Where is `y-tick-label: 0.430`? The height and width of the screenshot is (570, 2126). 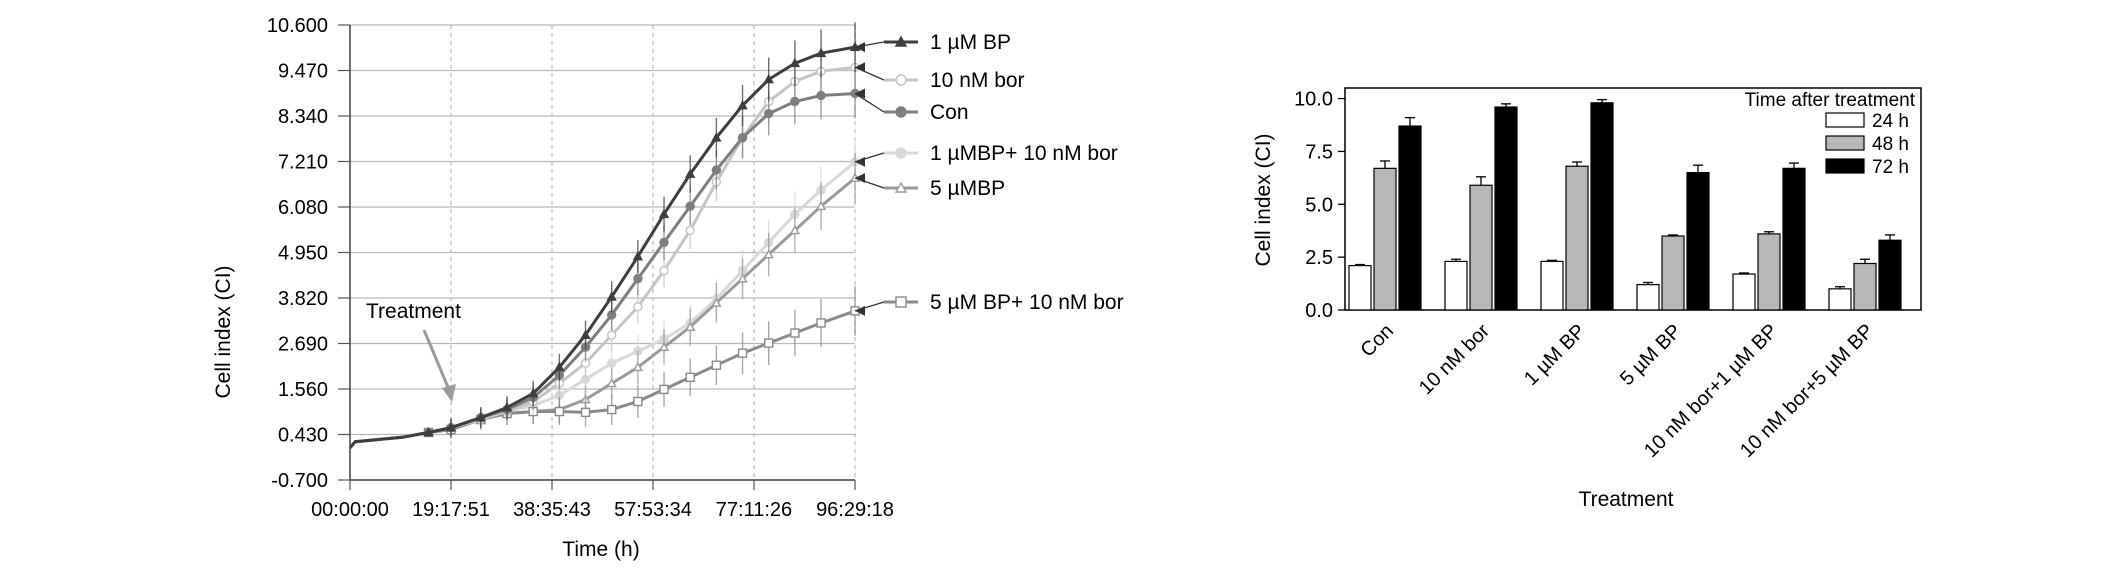 y-tick-label: 0.430 is located at coordinates (303, 436).